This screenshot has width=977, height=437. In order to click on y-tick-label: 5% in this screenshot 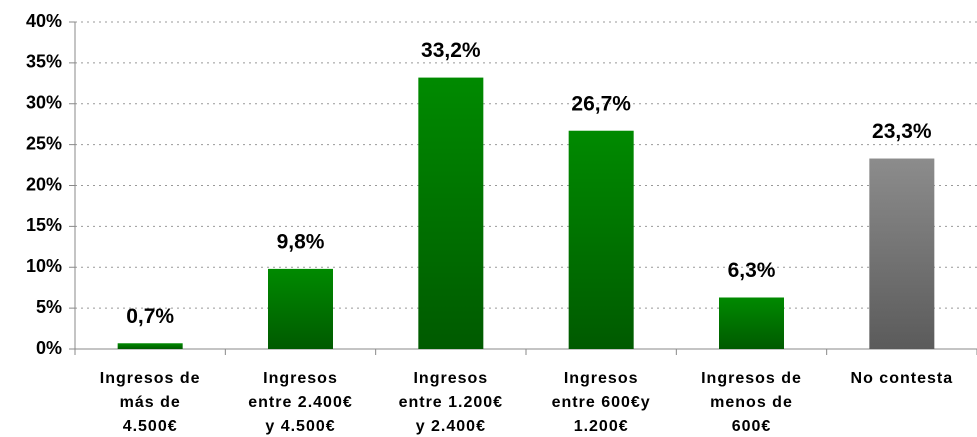, I will do `click(49, 307)`.